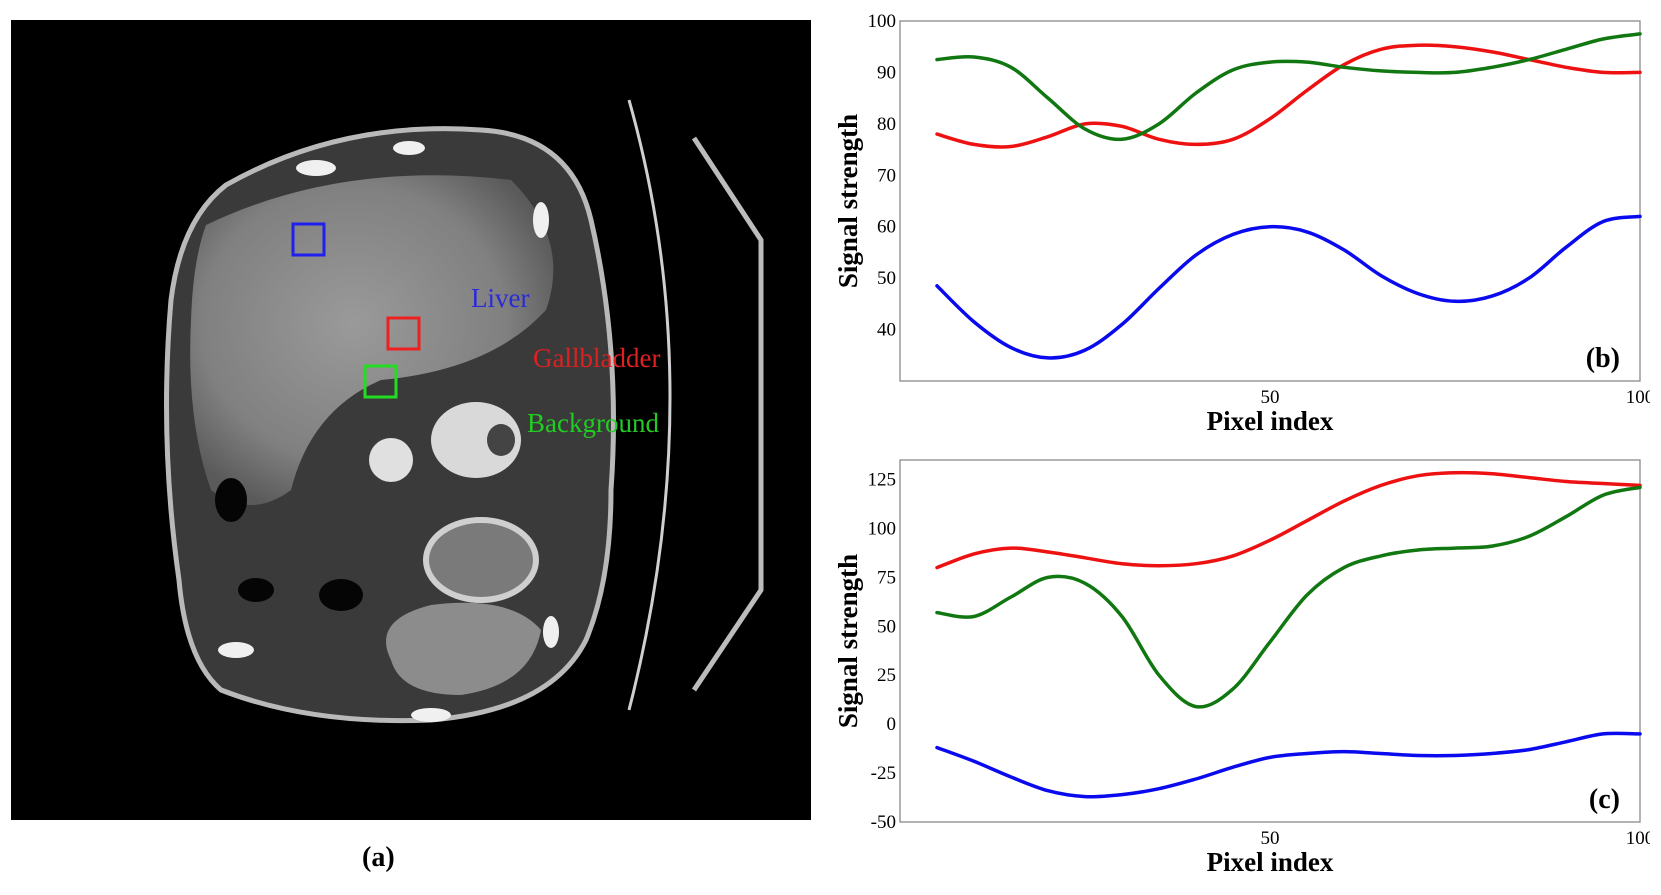  I want to click on gallbladder-label: Gallbladder, so click(596, 358).